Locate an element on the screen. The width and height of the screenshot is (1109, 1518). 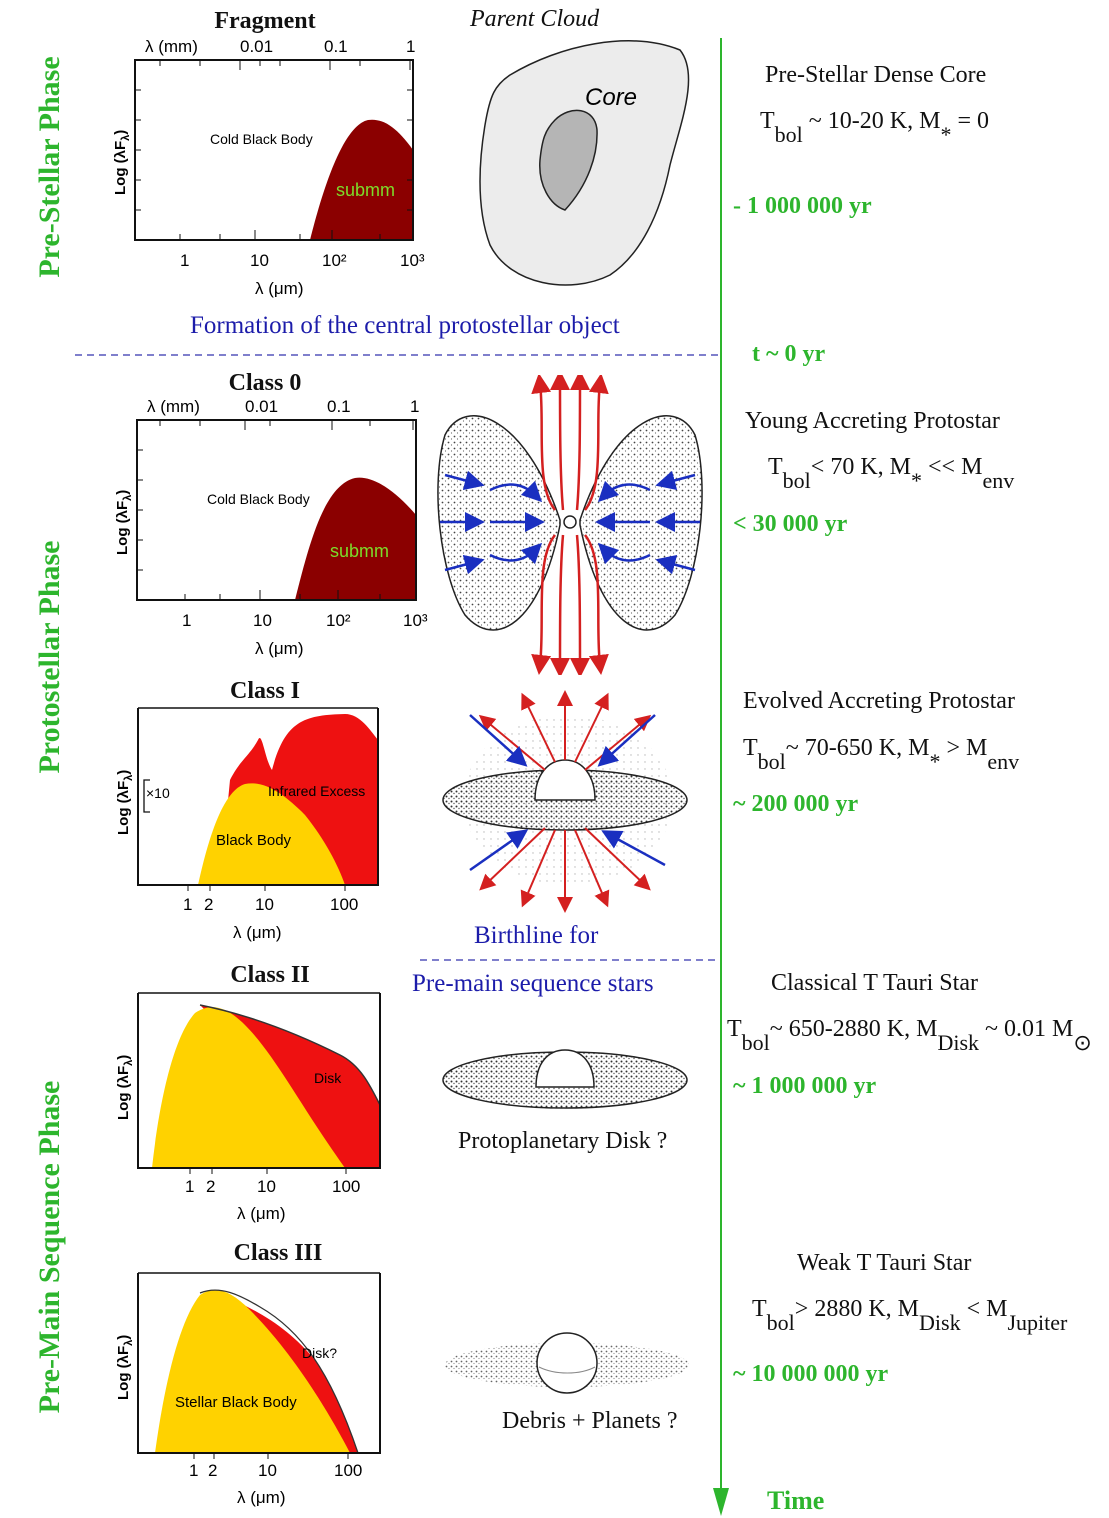
time-mark-class-ii: ~ 1 000 000 yr is located at coordinates (805, 1086).